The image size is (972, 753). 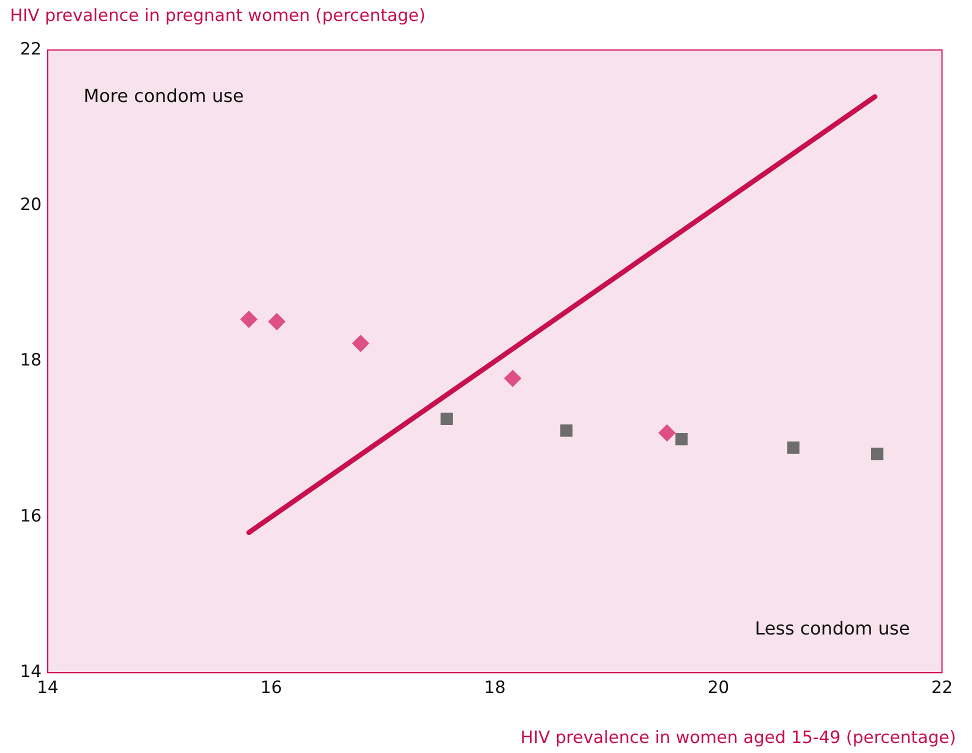 I want to click on x-tick-label: 22, so click(x=942, y=688).